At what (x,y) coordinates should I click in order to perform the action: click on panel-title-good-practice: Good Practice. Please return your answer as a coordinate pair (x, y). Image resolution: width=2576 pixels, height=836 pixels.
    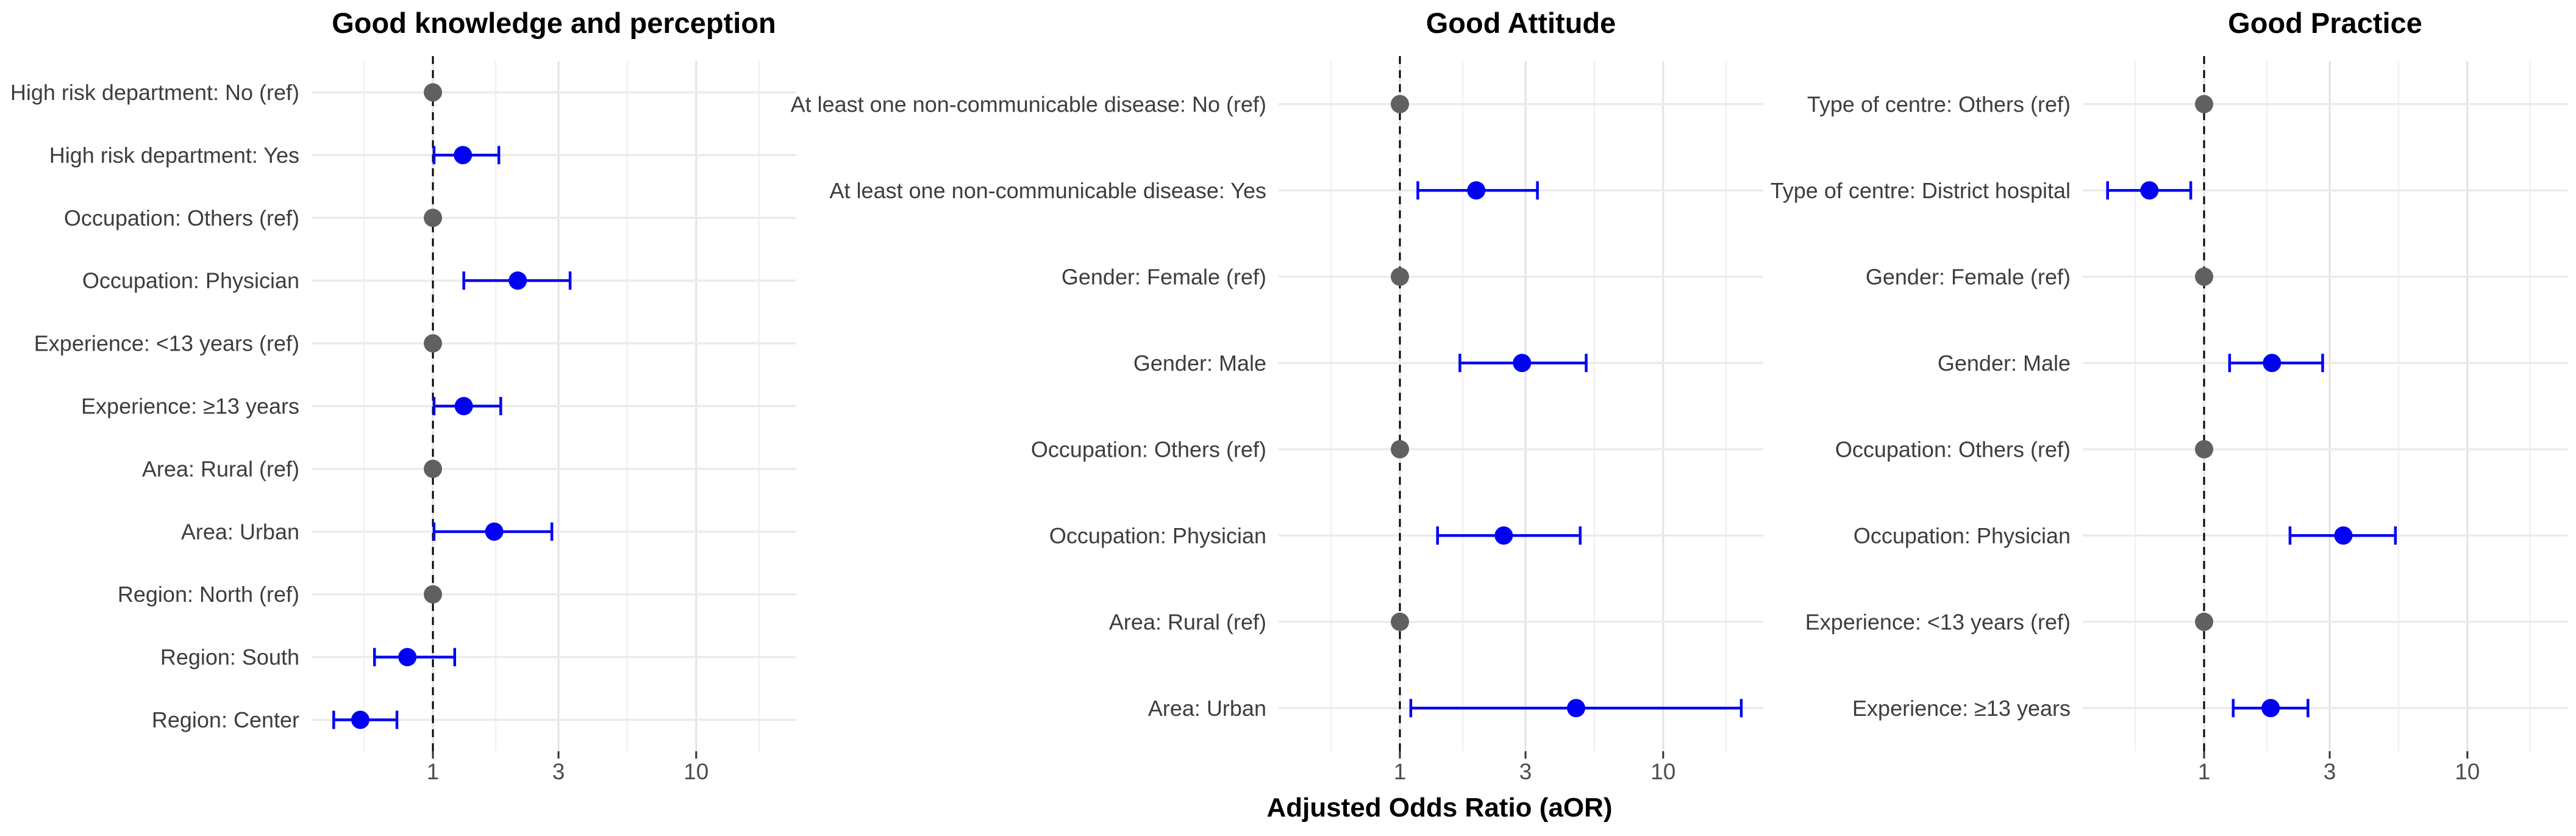
    Looking at the image, I should click on (2325, 23).